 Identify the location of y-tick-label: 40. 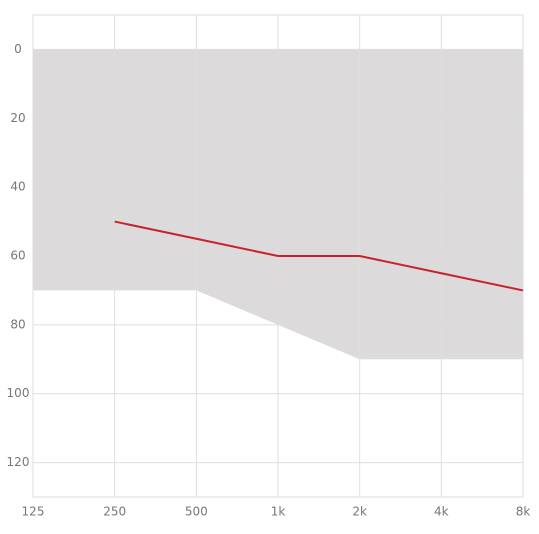
(17, 187).